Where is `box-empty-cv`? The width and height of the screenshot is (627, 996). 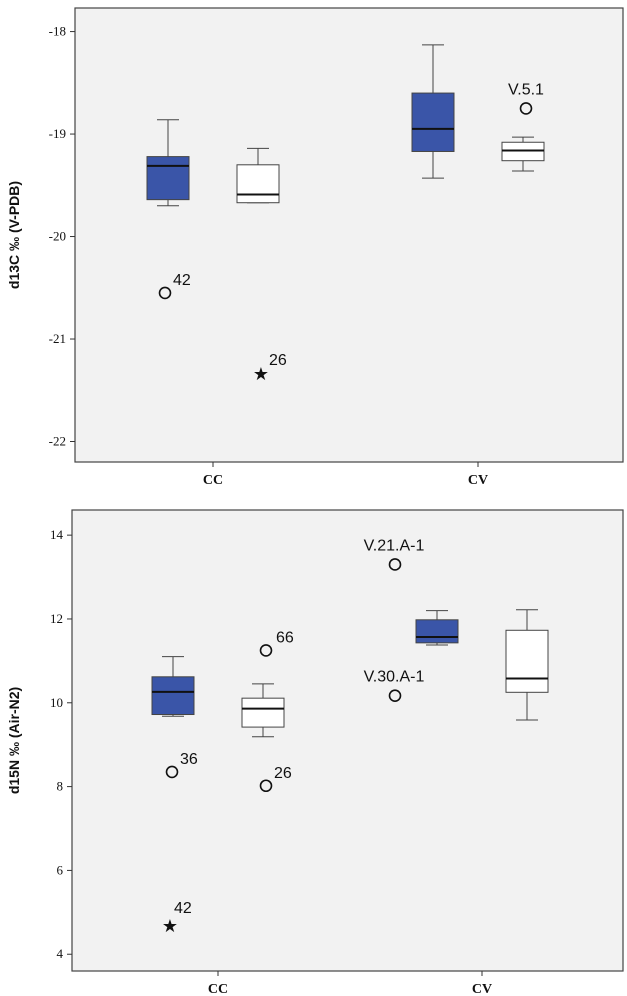
box-empty-cv is located at coordinates (527, 665).